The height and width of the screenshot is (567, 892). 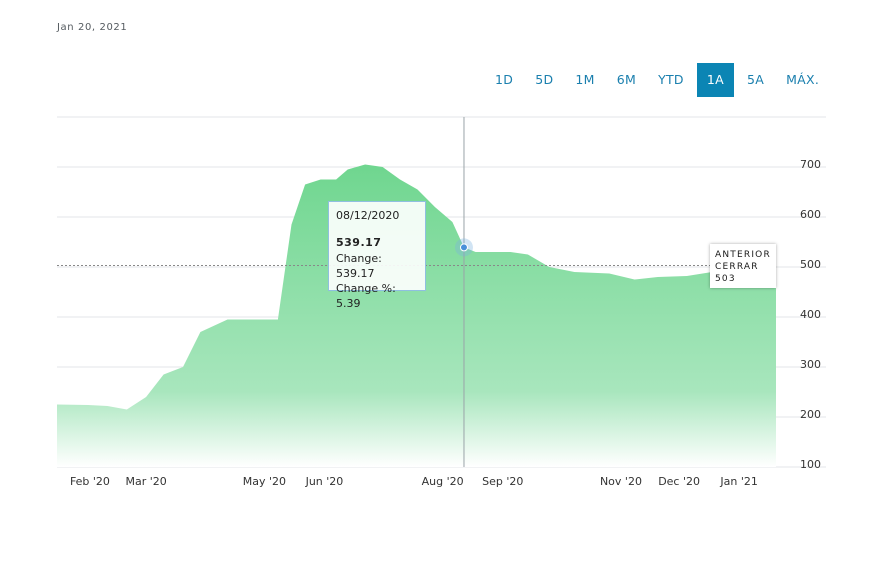 I want to click on y-tick-label: 300, so click(x=810, y=364).